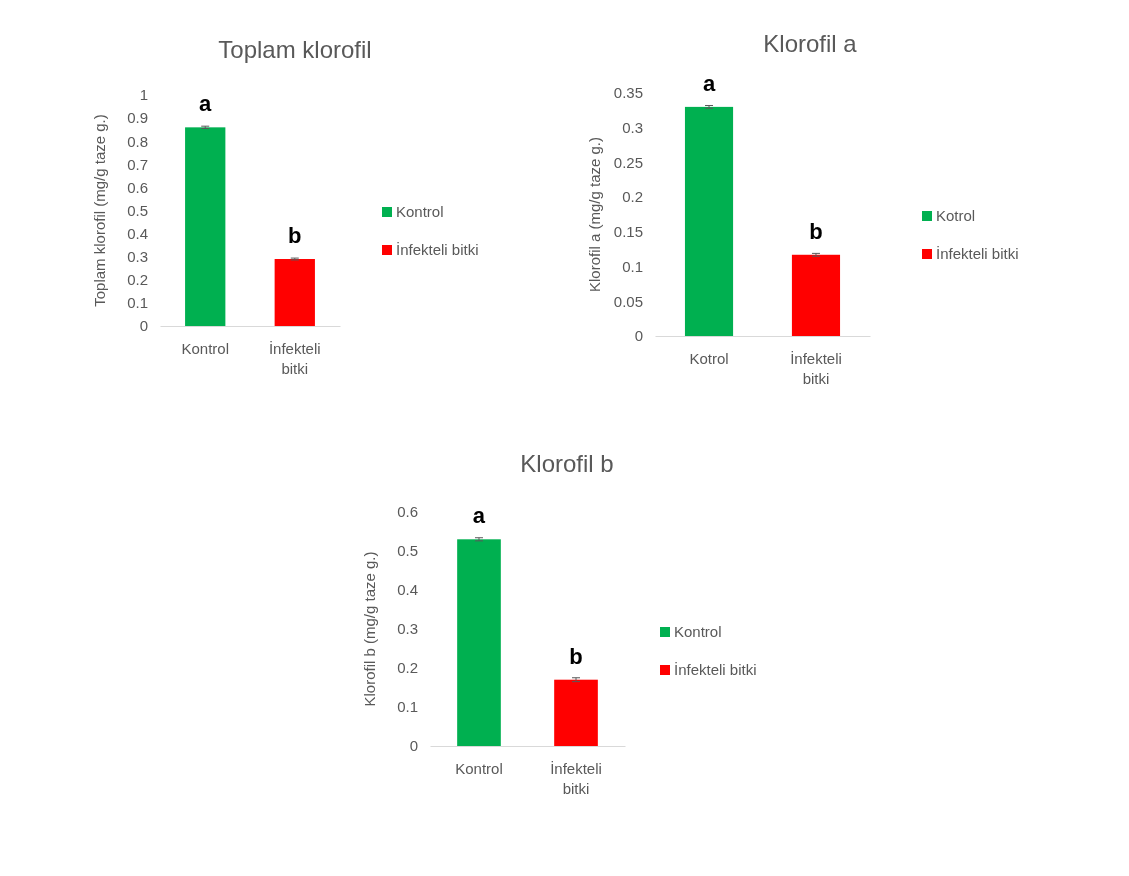 The width and height of the screenshot is (1129, 876). What do you see at coordinates (567, 463) in the screenshot?
I see `chart-title: Klorofil b` at bounding box center [567, 463].